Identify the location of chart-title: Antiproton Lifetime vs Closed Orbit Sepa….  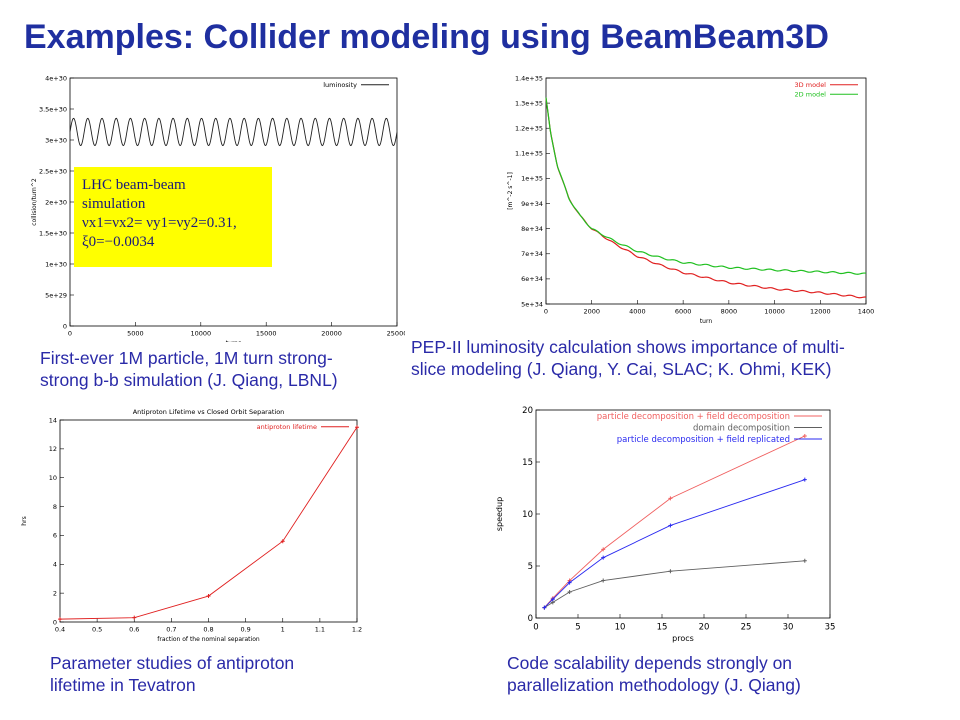
(209, 412).